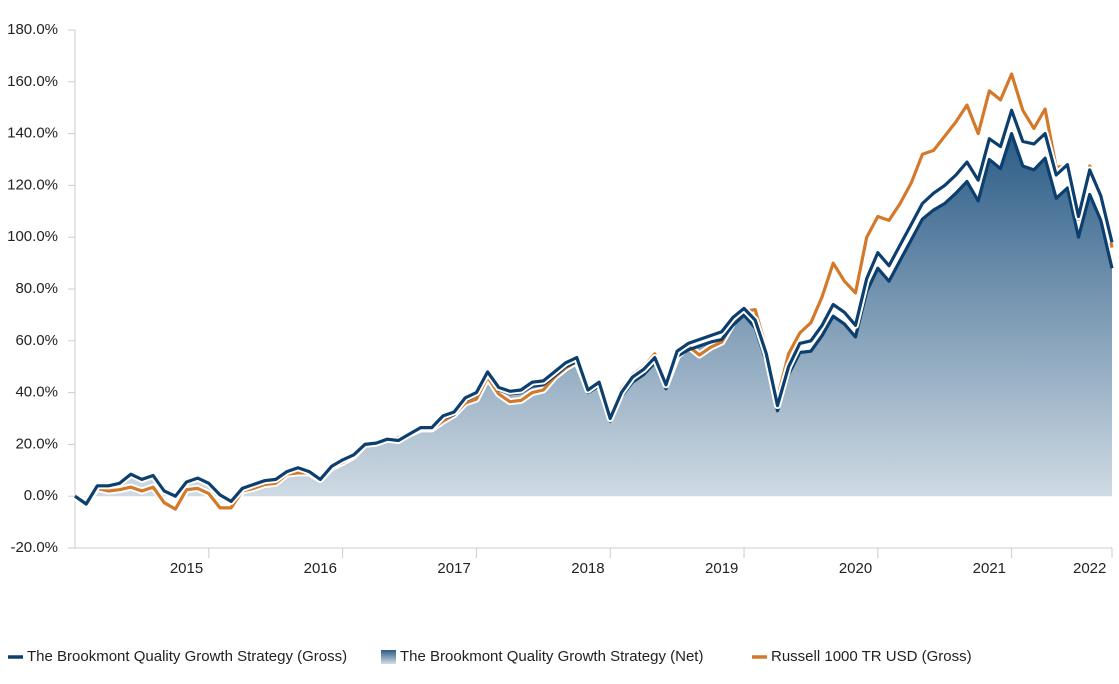 Image resolution: width=1119 pixels, height=684 pixels. What do you see at coordinates (36, 340) in the screenshot?
I see `y-tick-label: 60.0%` at bounding box center [36, 340].